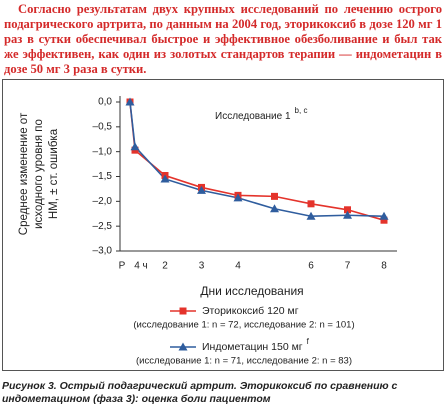 This screenshot has height=410, width=446. I want to click on y-tick-label: –2,5, so click(103, 226).